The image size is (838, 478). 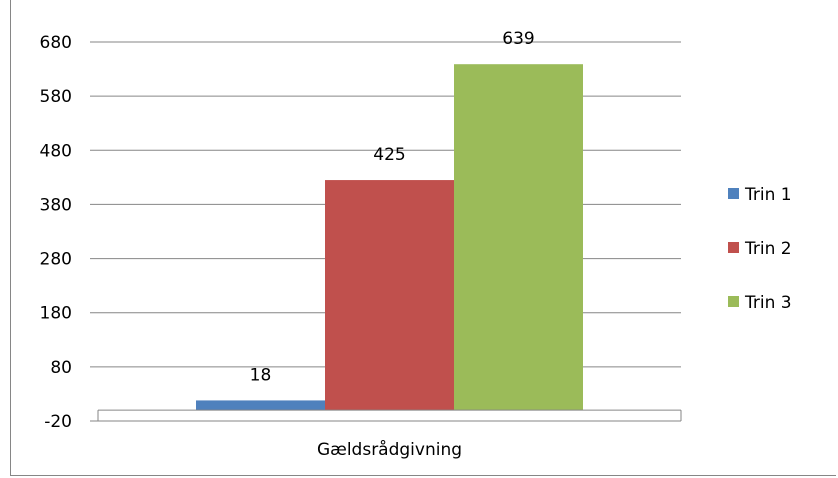 I want to click on y-tick-label: 80, so click(x=61, y=368).